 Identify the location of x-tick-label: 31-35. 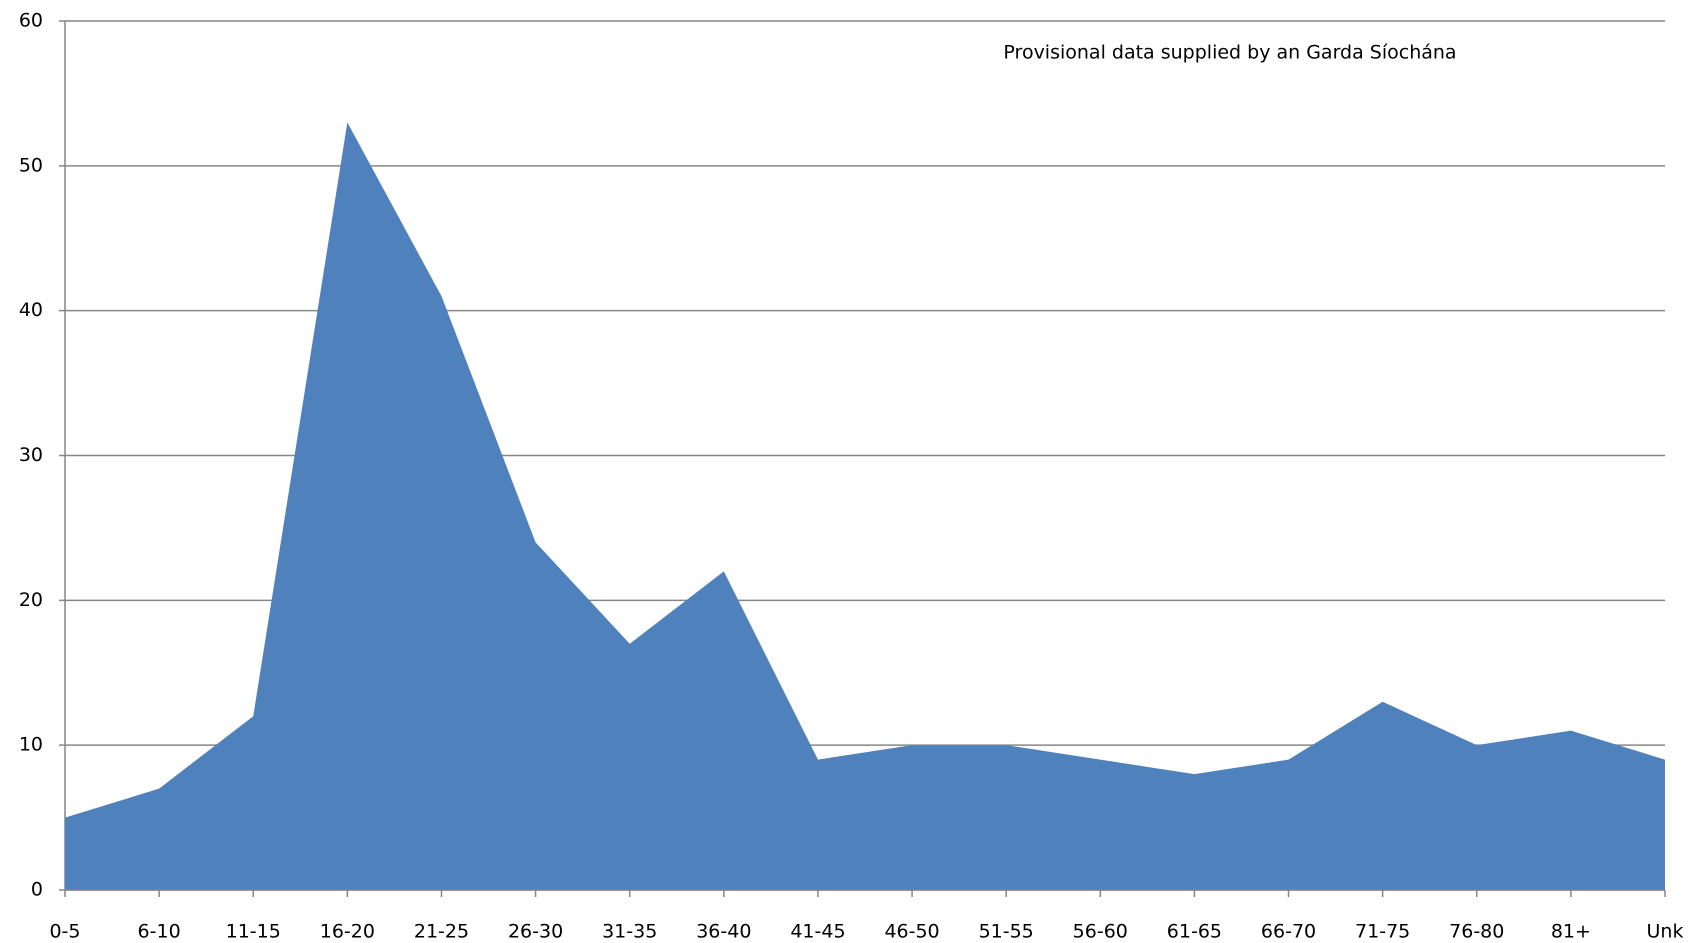
(629, 932).